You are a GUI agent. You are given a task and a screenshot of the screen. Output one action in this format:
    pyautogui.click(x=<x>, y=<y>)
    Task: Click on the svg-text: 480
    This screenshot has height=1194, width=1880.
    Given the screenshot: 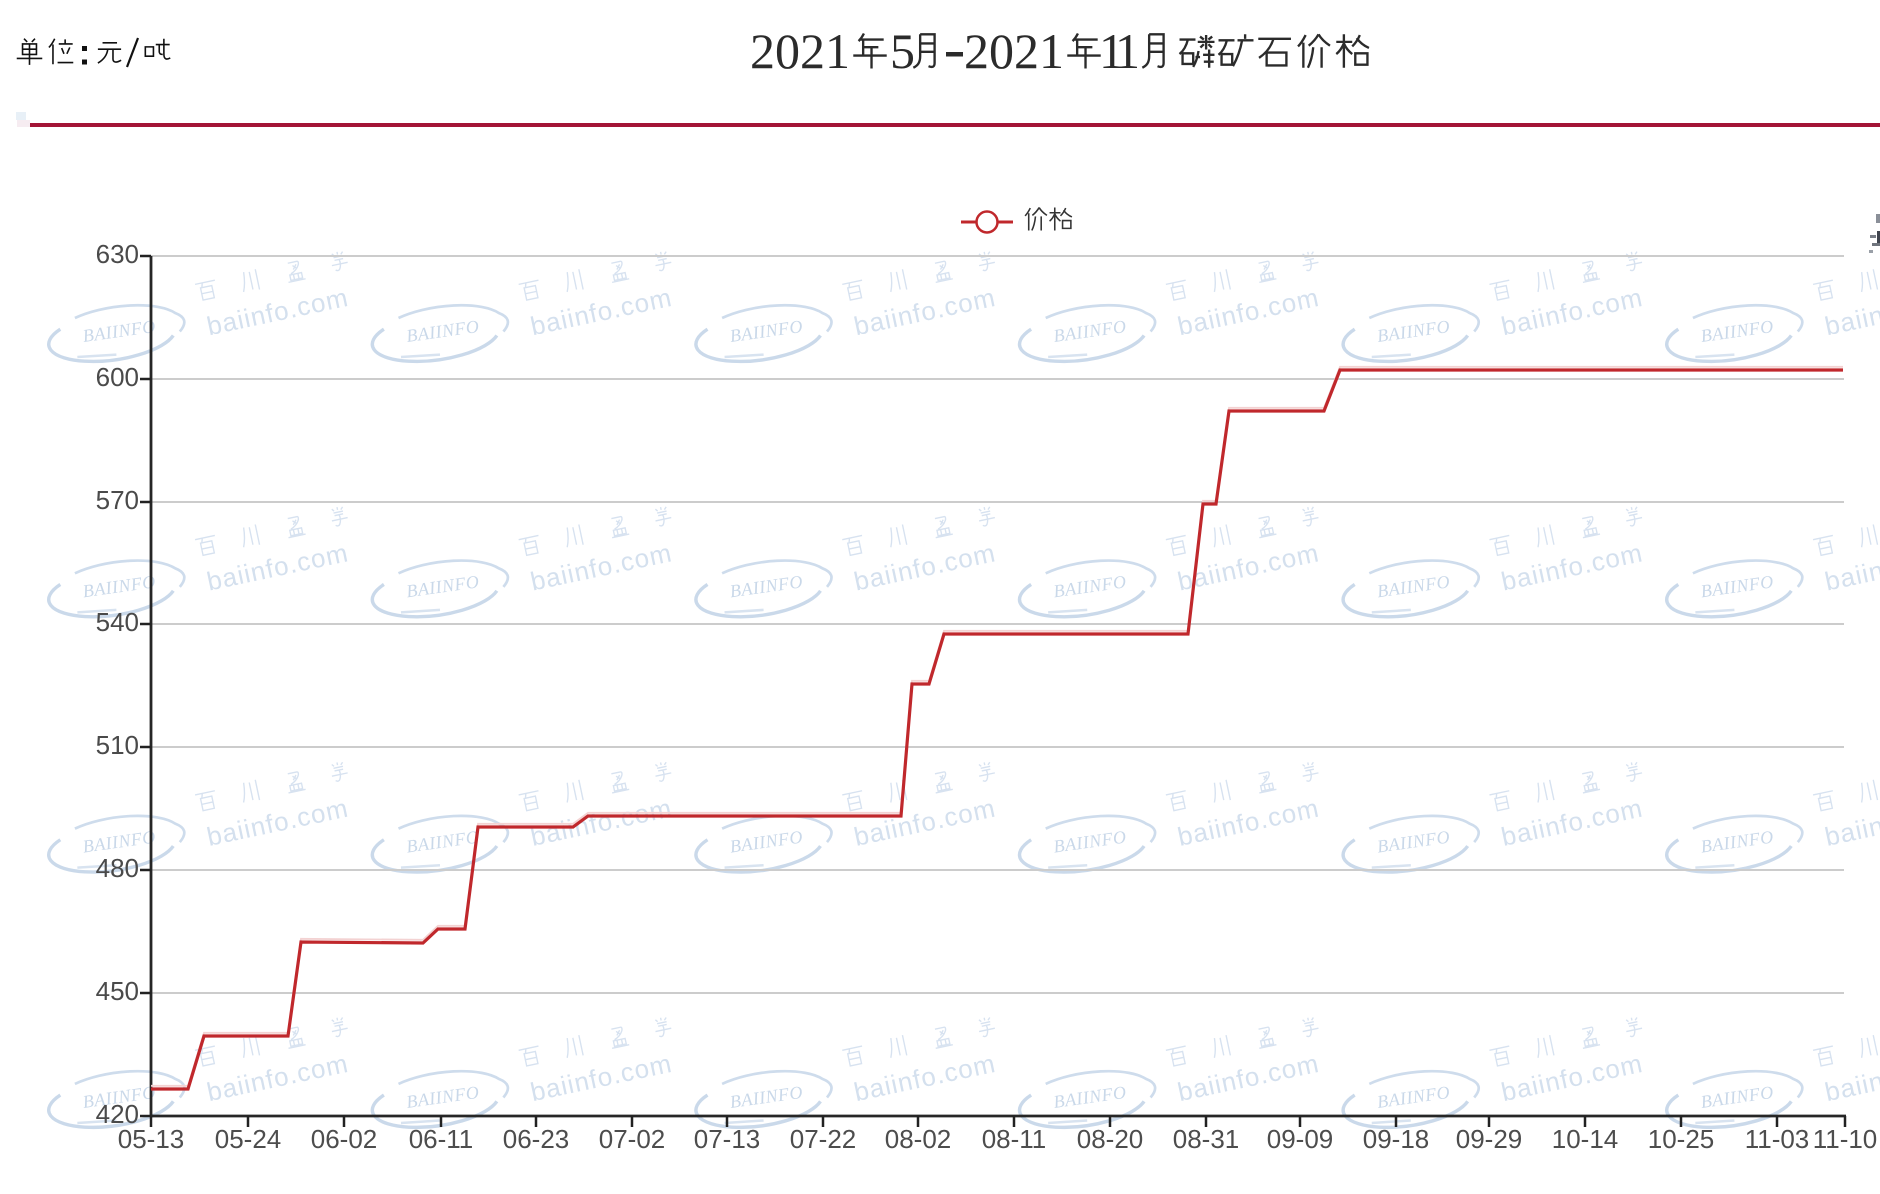 What is the action you would take?
    pyautogui.click(x=117, y=868)
    